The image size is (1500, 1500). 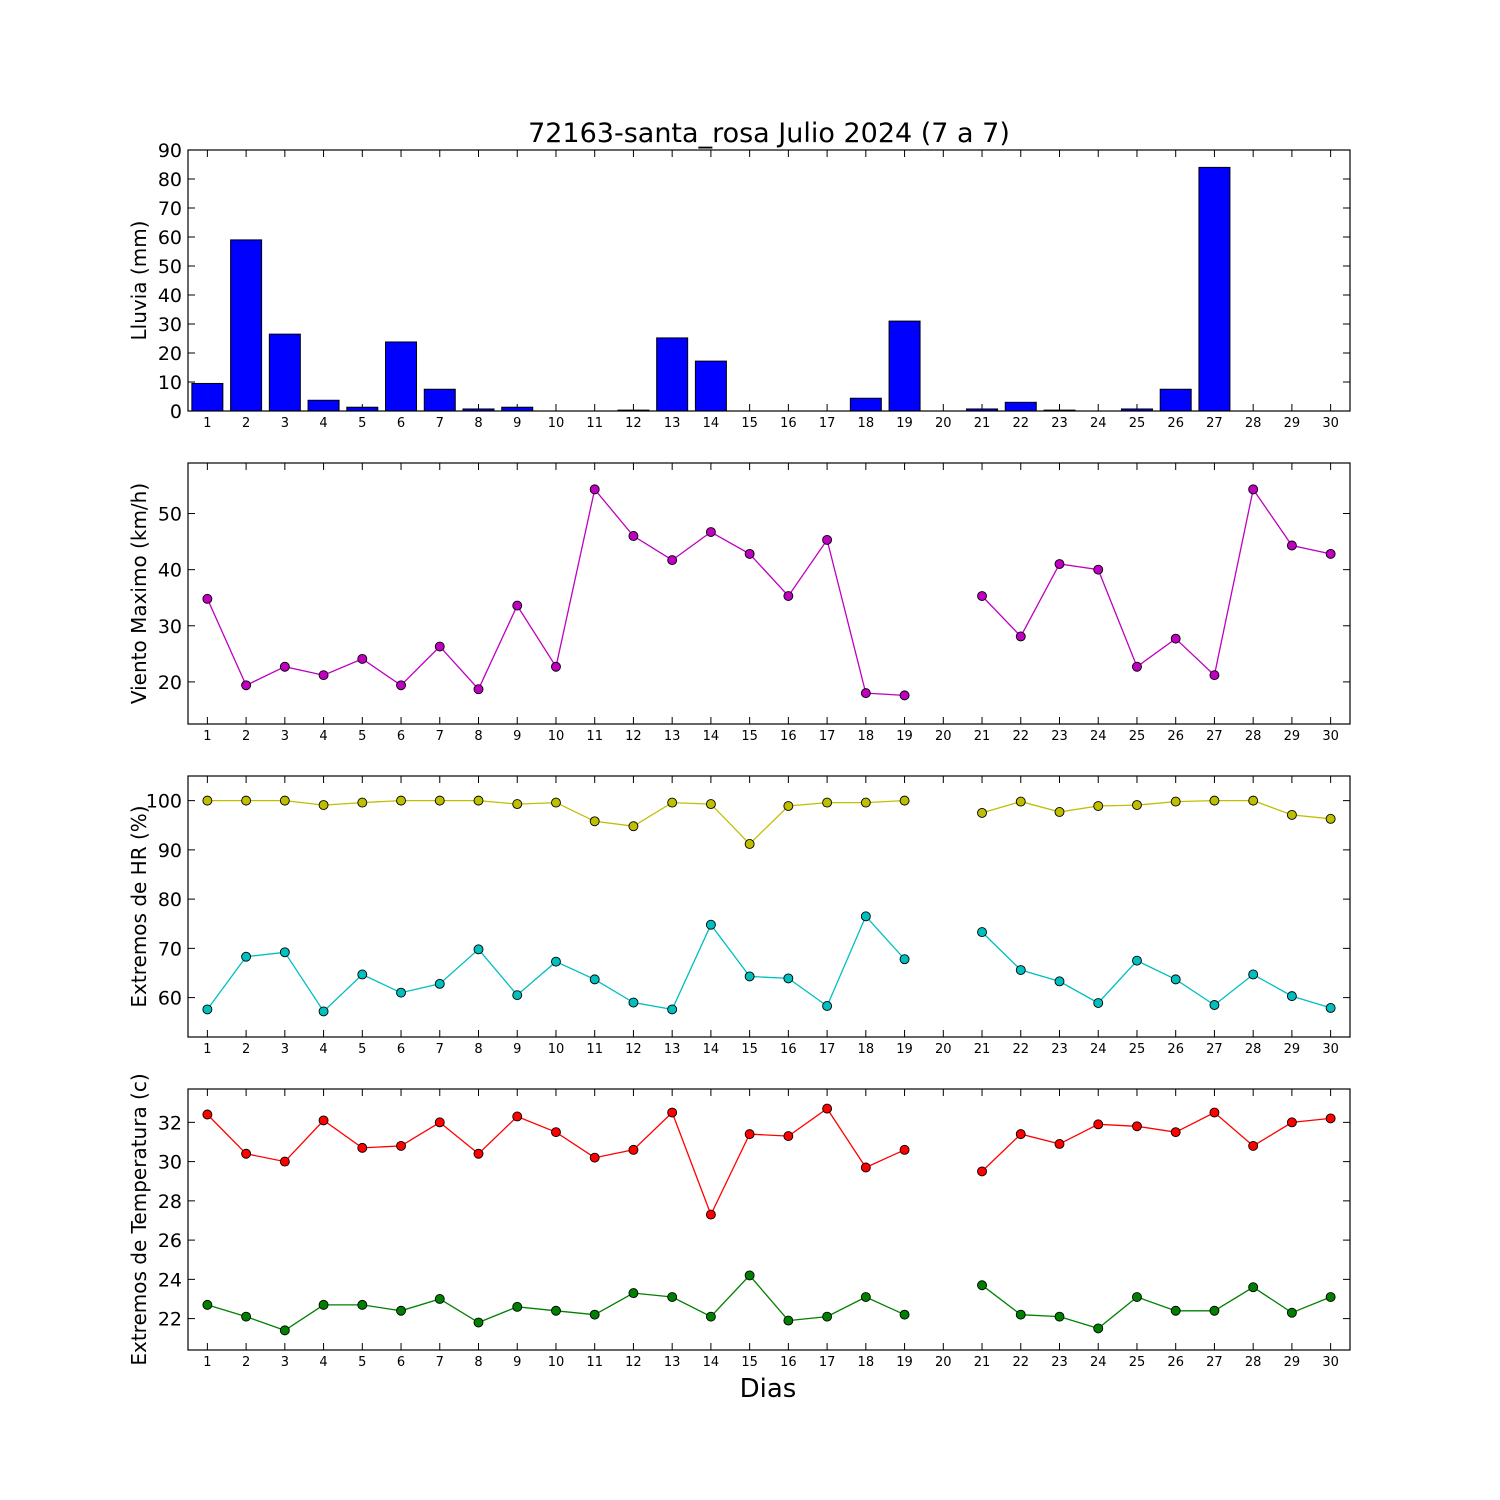 I want to click on x-tick-label: 2, so click(x=246, y=1362).